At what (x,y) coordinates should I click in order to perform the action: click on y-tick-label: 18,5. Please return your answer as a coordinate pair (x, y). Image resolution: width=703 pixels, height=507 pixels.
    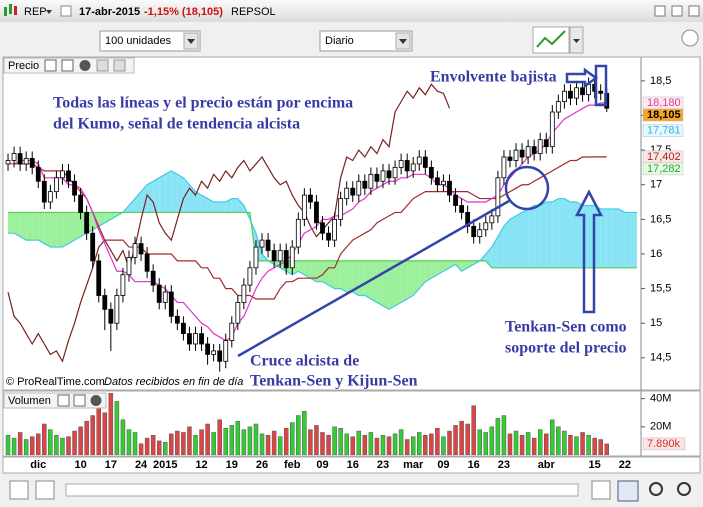
    Looking at the image, I should click on (660, 81).